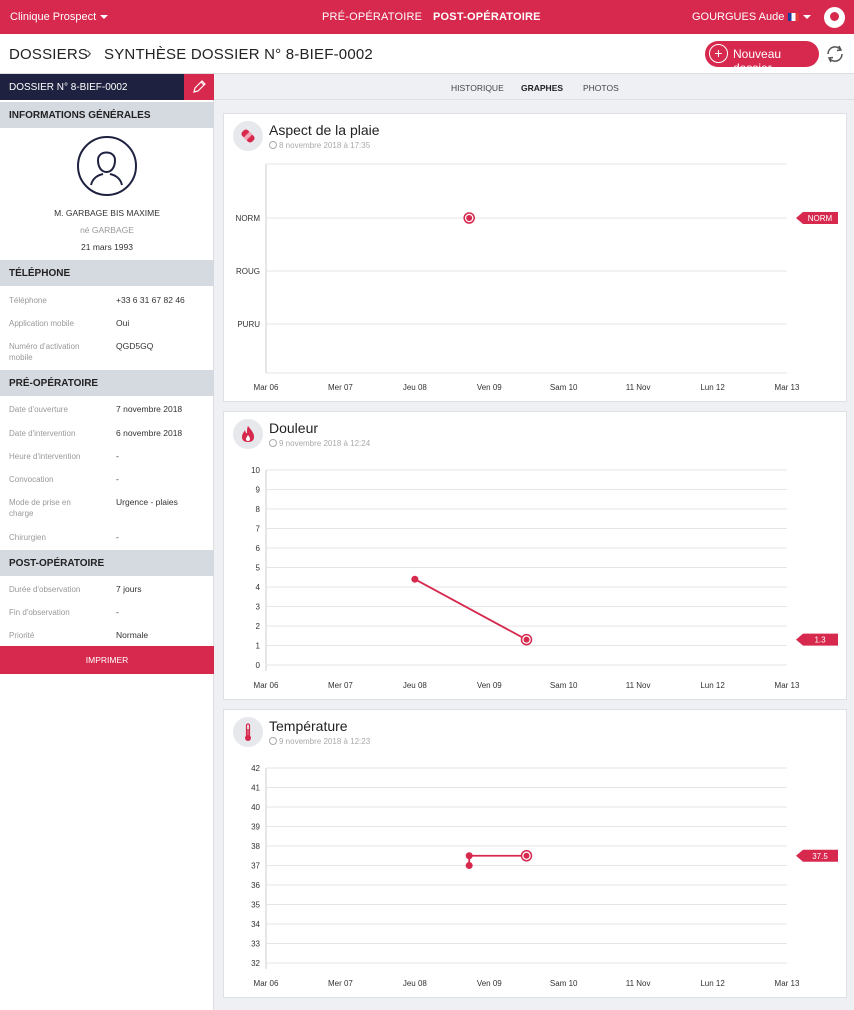  Describe the element at coordinates (820, 856) in the screenshot. I see `last-value-label: 37.5` at that location.